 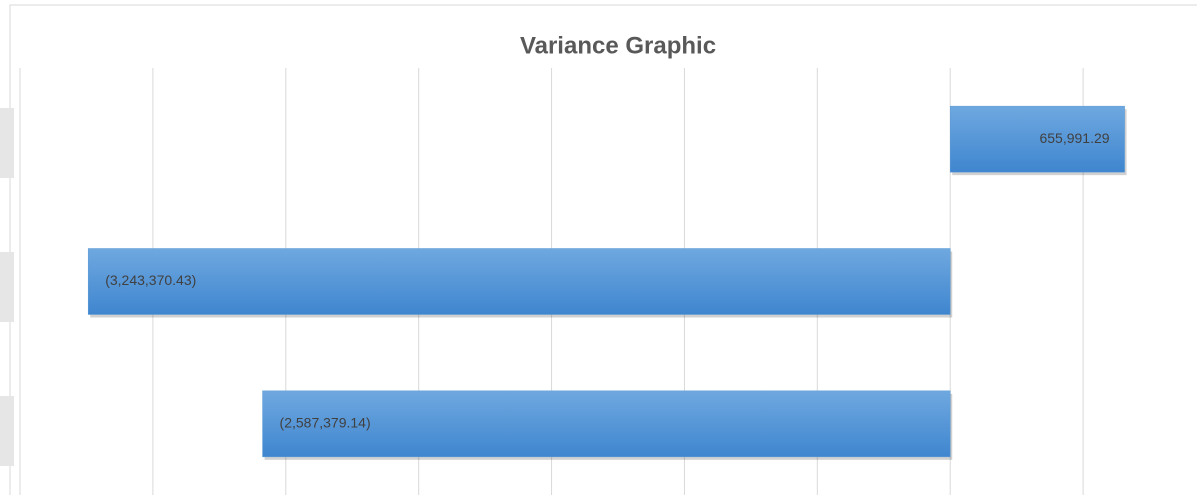 I want to click on chart-title: Variance Graphic, so click(x=618, y=45).